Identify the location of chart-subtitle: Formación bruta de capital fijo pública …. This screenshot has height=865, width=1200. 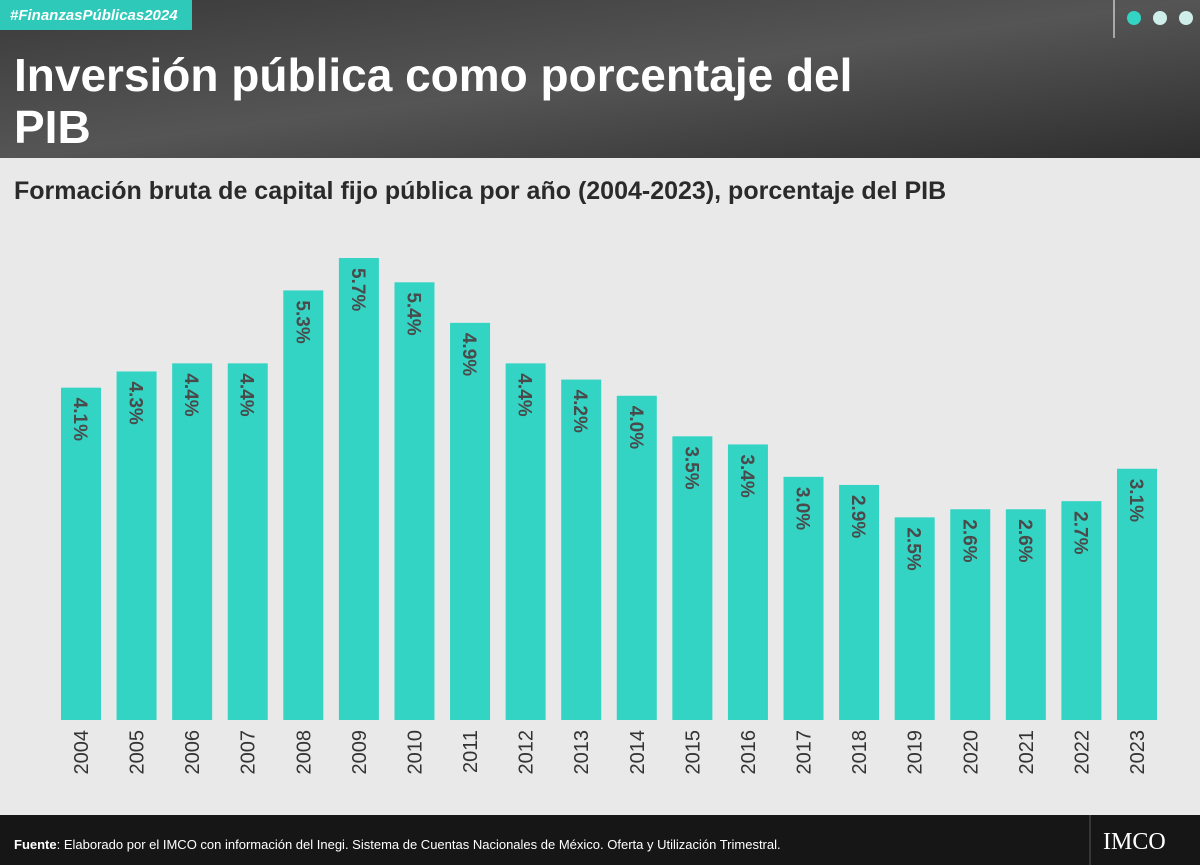
(480, 191).